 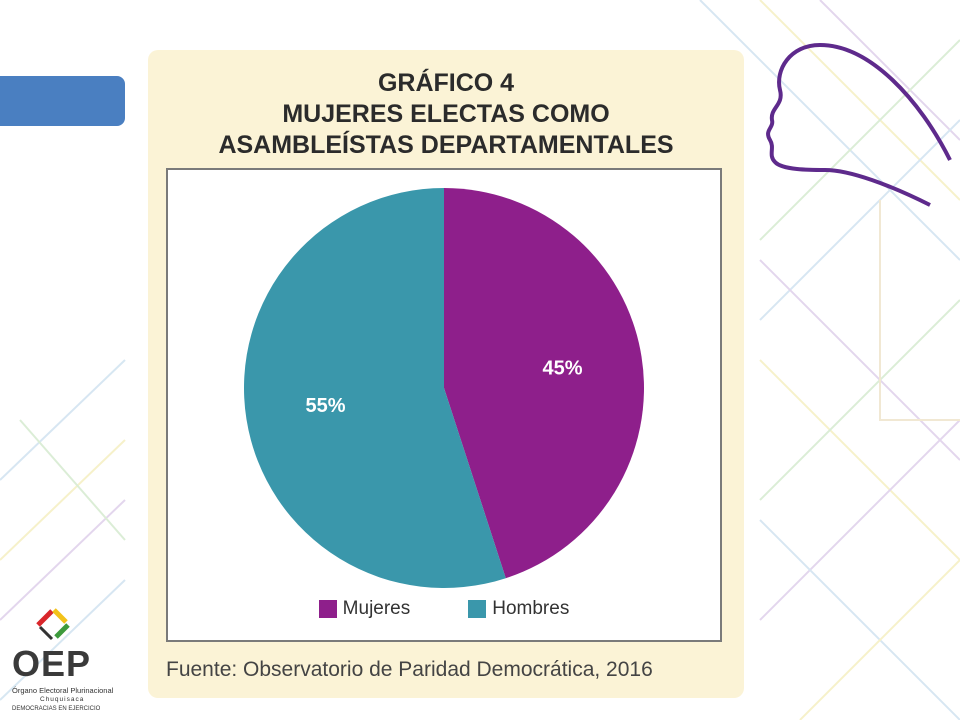 I want to click on chart-title-line-1: GRÁFICO 4, so click(x=446, y=83).